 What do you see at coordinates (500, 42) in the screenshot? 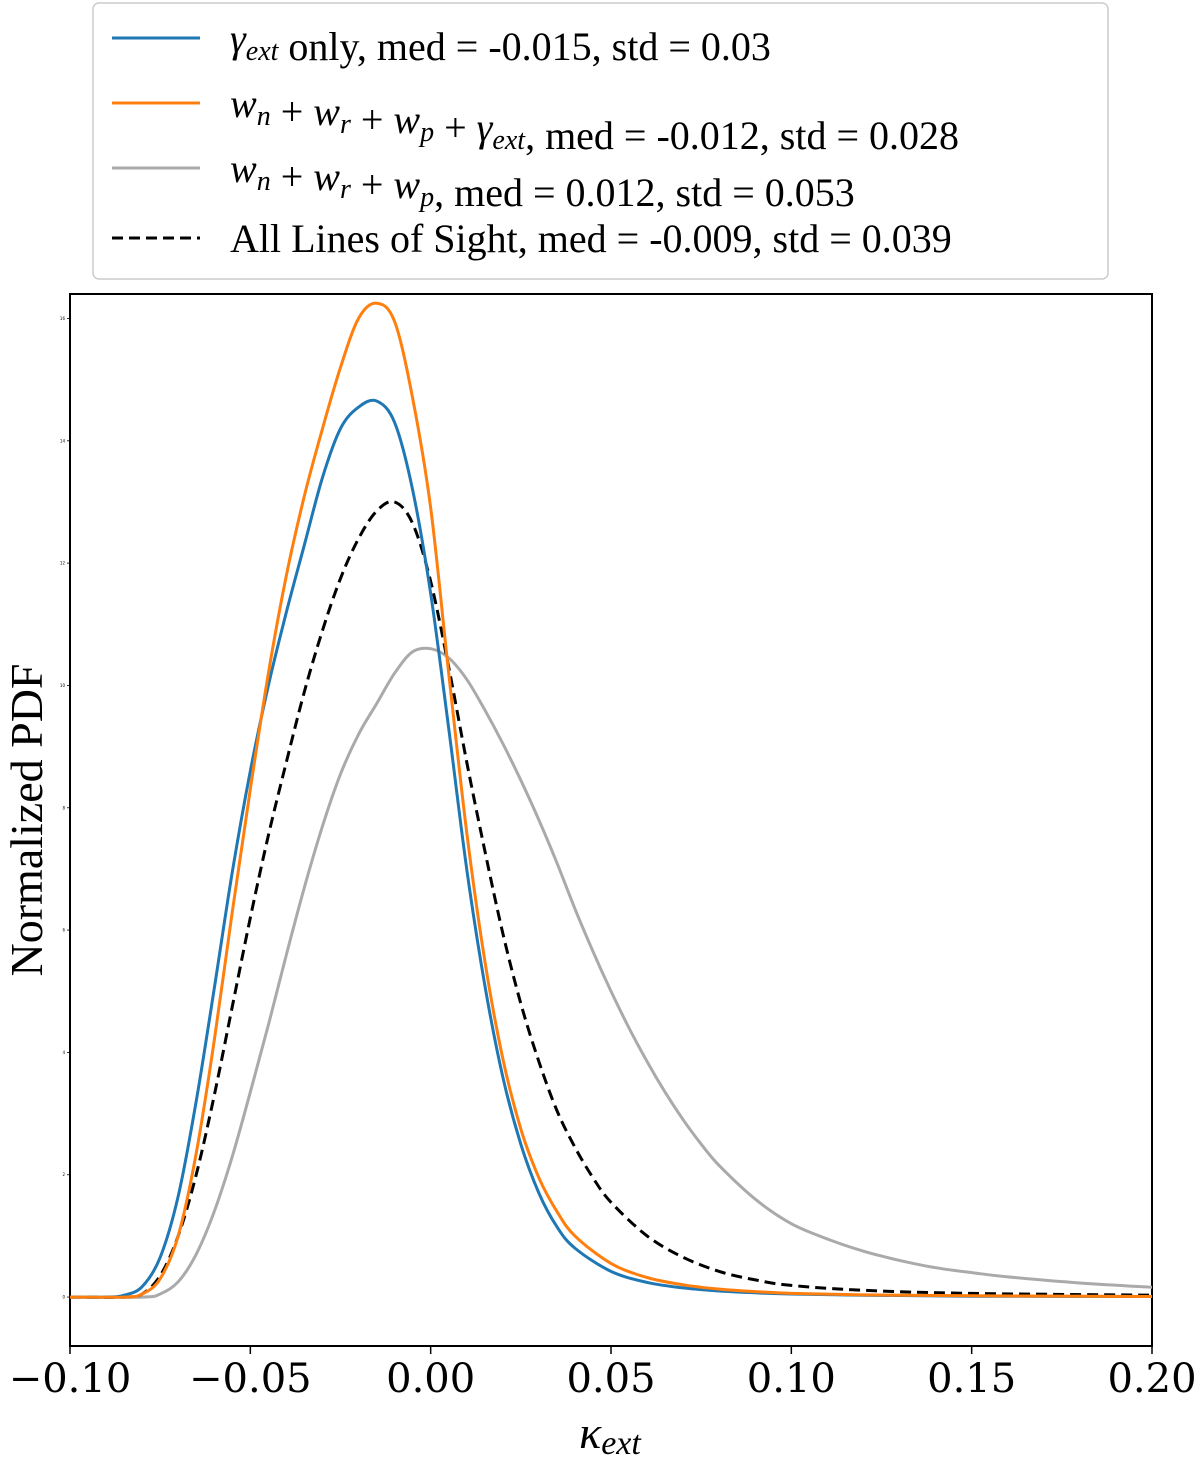
I see `legend-label-0: γext only, med = -0.015, std = 0.03` at bounding box center [500, 42].